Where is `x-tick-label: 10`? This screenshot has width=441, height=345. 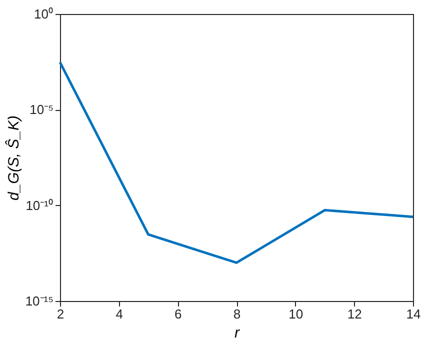
x-tick-label: 10 is located at coordinates (296, 314).